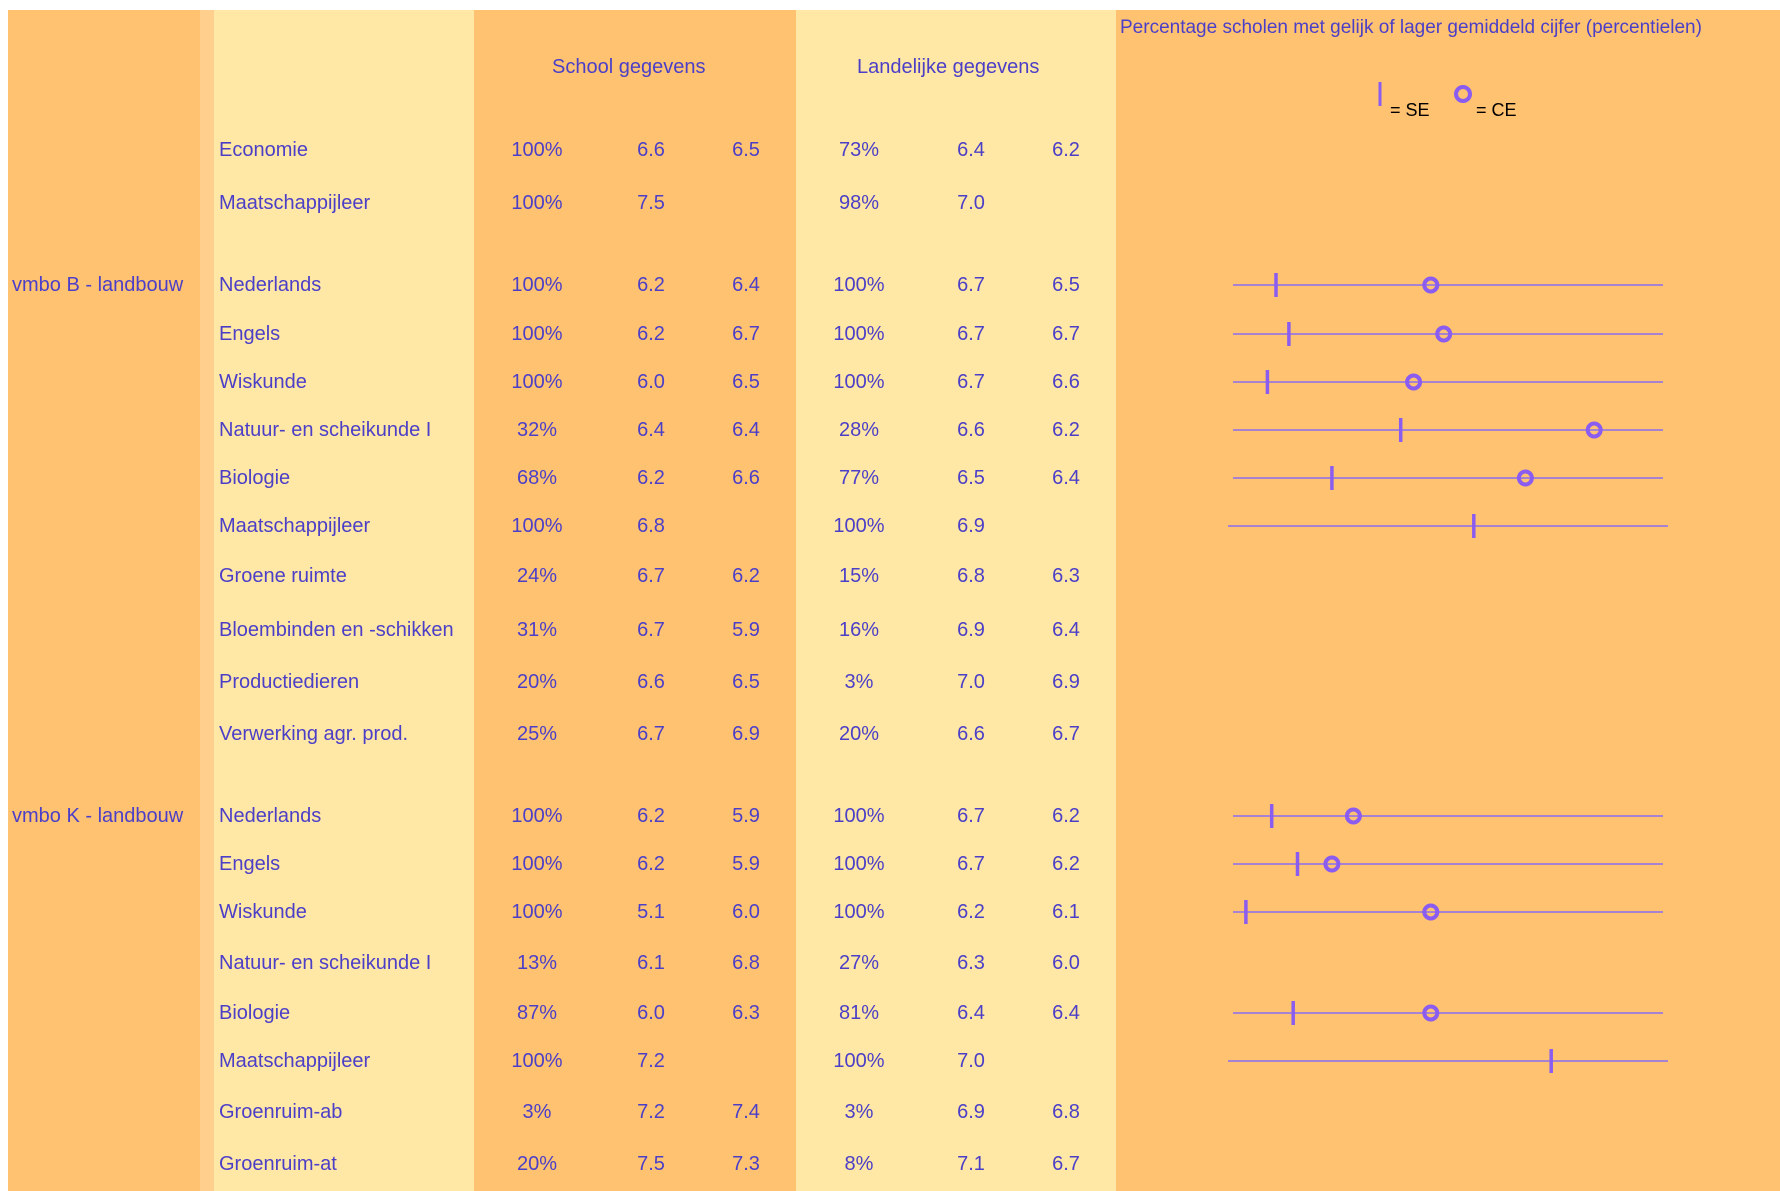 The height and width of the screenshot is (1191, 1780). I want to click on national-ce-grade: 6.6, so click(1066, 382).